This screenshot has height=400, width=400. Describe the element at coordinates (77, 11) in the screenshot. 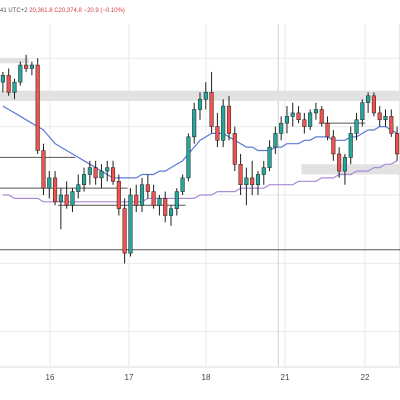

I see `header-ohlc: 20,361.8 C20,374.8 −20.9 (−0.10%)` at that location.